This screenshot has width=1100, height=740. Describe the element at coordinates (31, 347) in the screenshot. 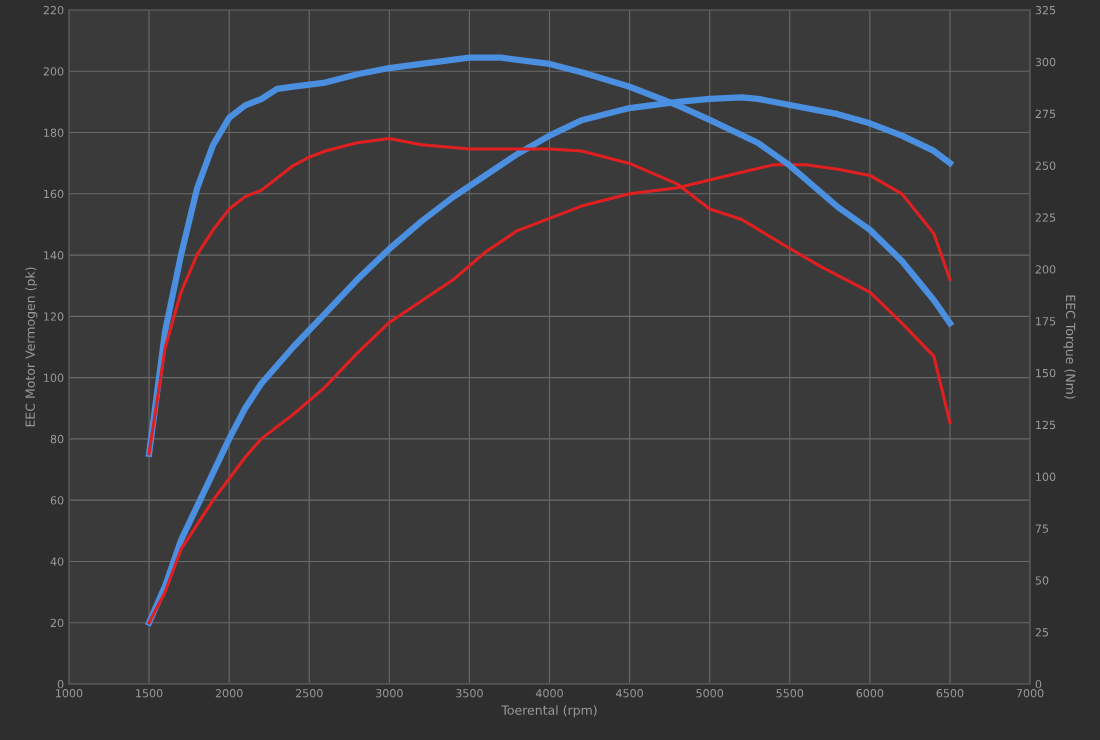

I see `y-axis-title: EEC Motor Vermogen (pk)` at that location.